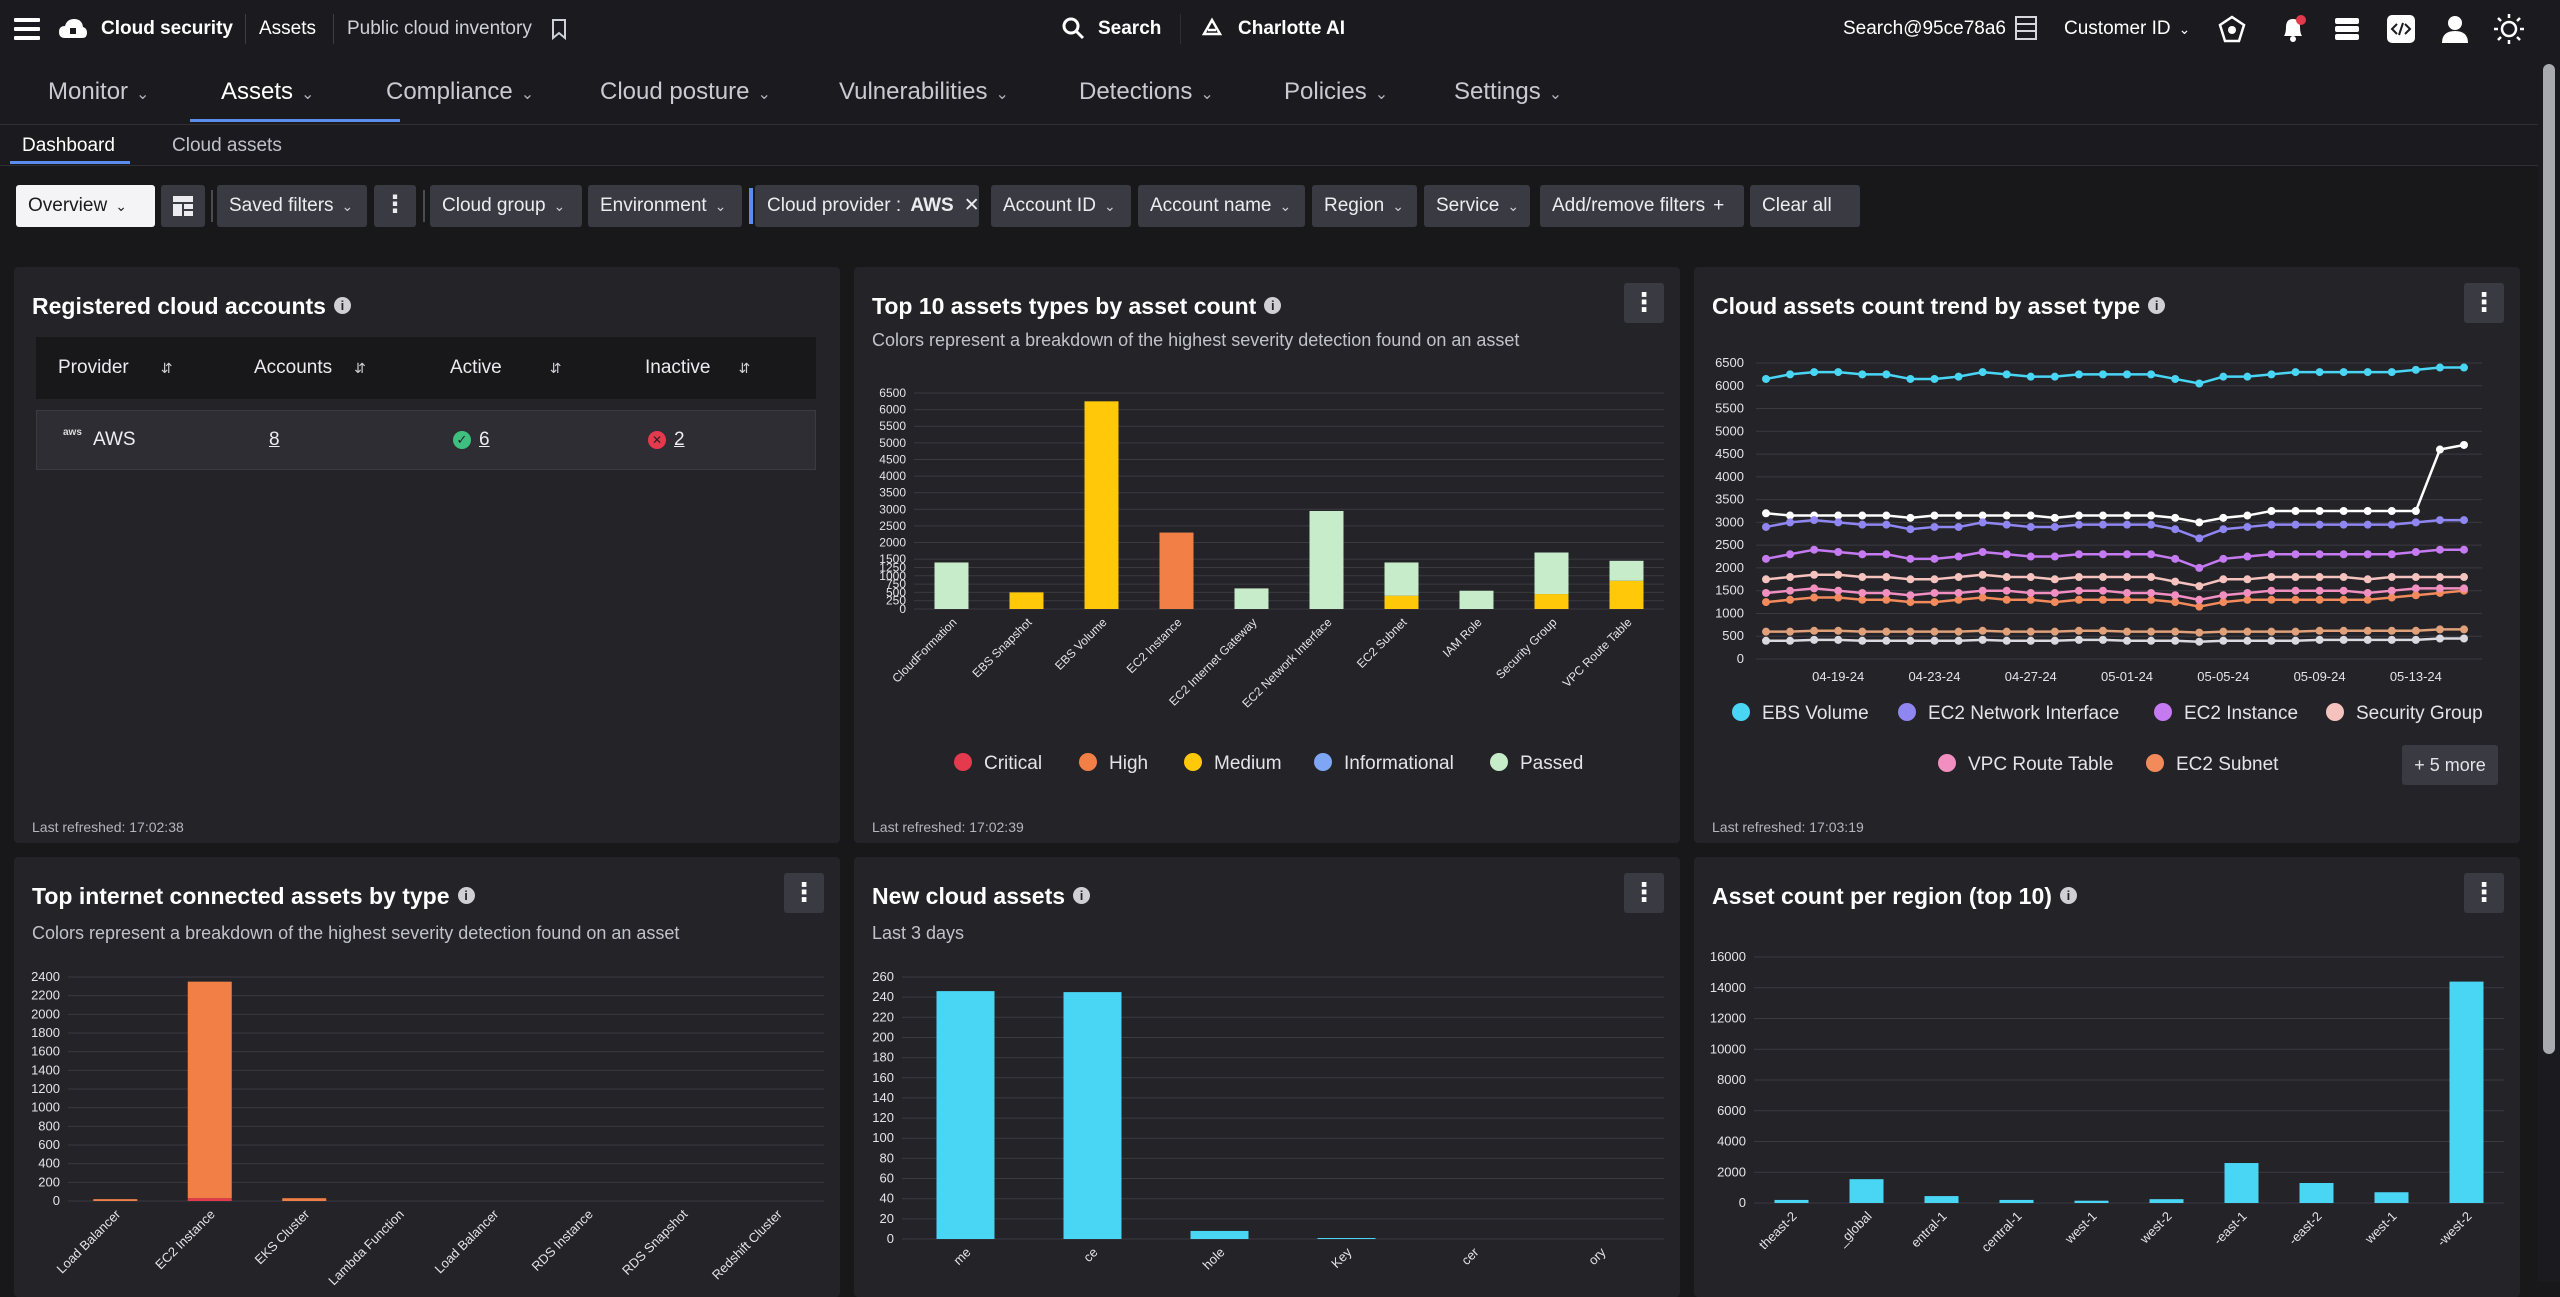 This screenshot has width=2560, height=1297. Describe the element at coordinates (1221, 206) in the screenshot. I see `account-name-filter: Account name ⌄` at that location.